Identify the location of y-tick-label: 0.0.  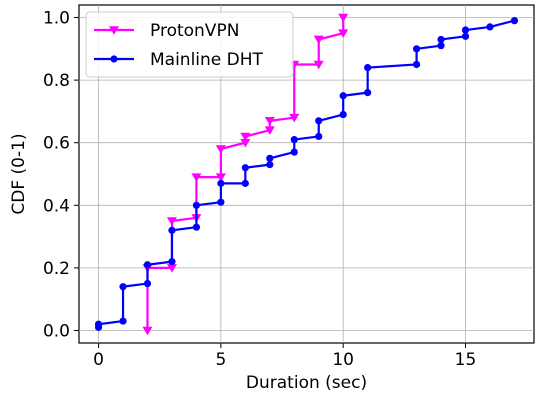
(56, 331).